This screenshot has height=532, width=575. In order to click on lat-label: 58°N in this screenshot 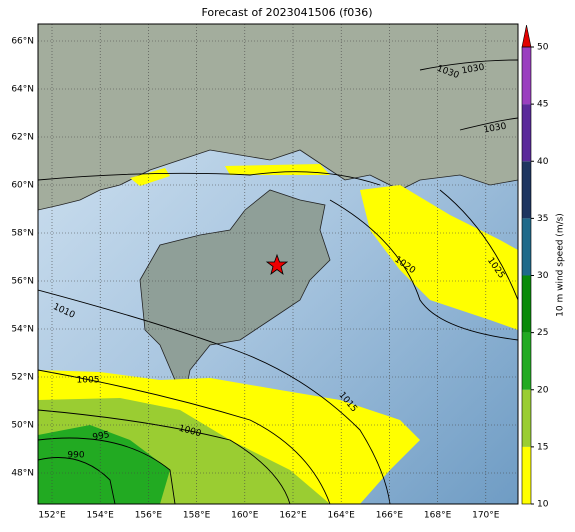, I will do `click(22, 234)`.